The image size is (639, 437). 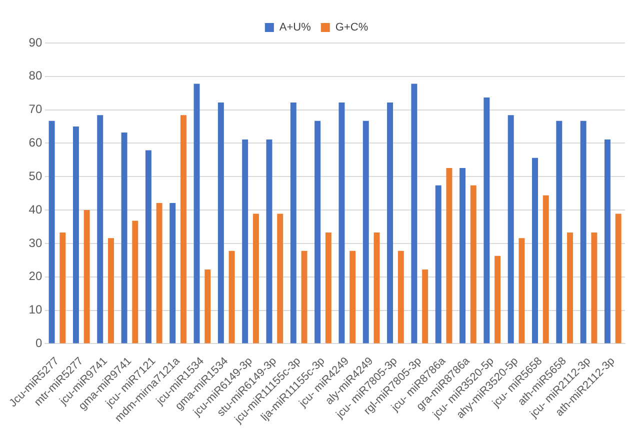 I want to click on legend-label: G+C%, so click(x=351, y=28).